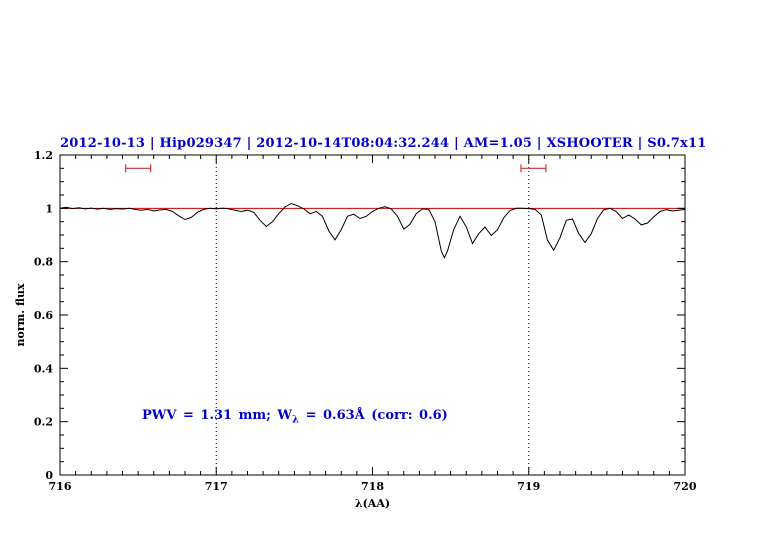 The height and width of the screenshot is (542, 782). What do you see at coordinates (49, 208) in the screenshot?
I see `y-tick-label: 1` at bounding box center [49, 208].